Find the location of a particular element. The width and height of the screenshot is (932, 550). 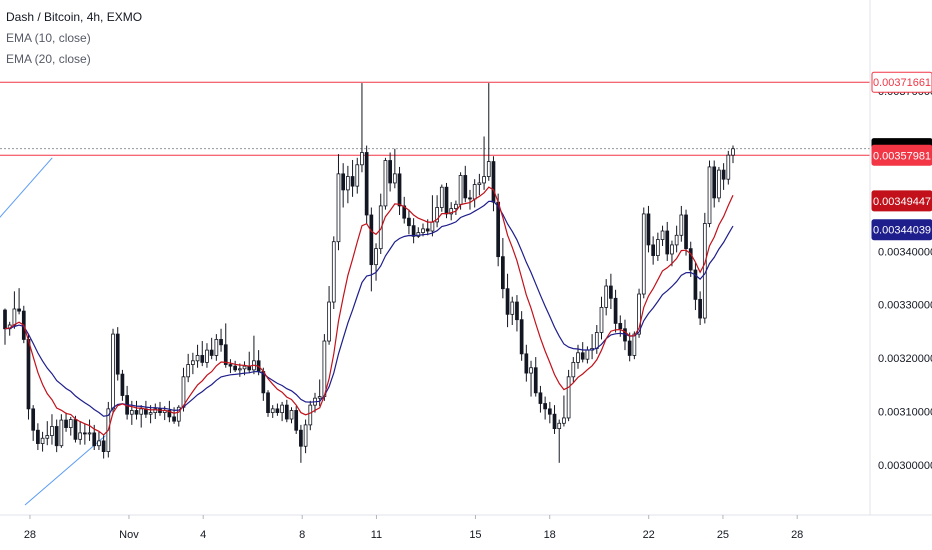

x-tick-label: 18 is located at coordinates (550, 535).